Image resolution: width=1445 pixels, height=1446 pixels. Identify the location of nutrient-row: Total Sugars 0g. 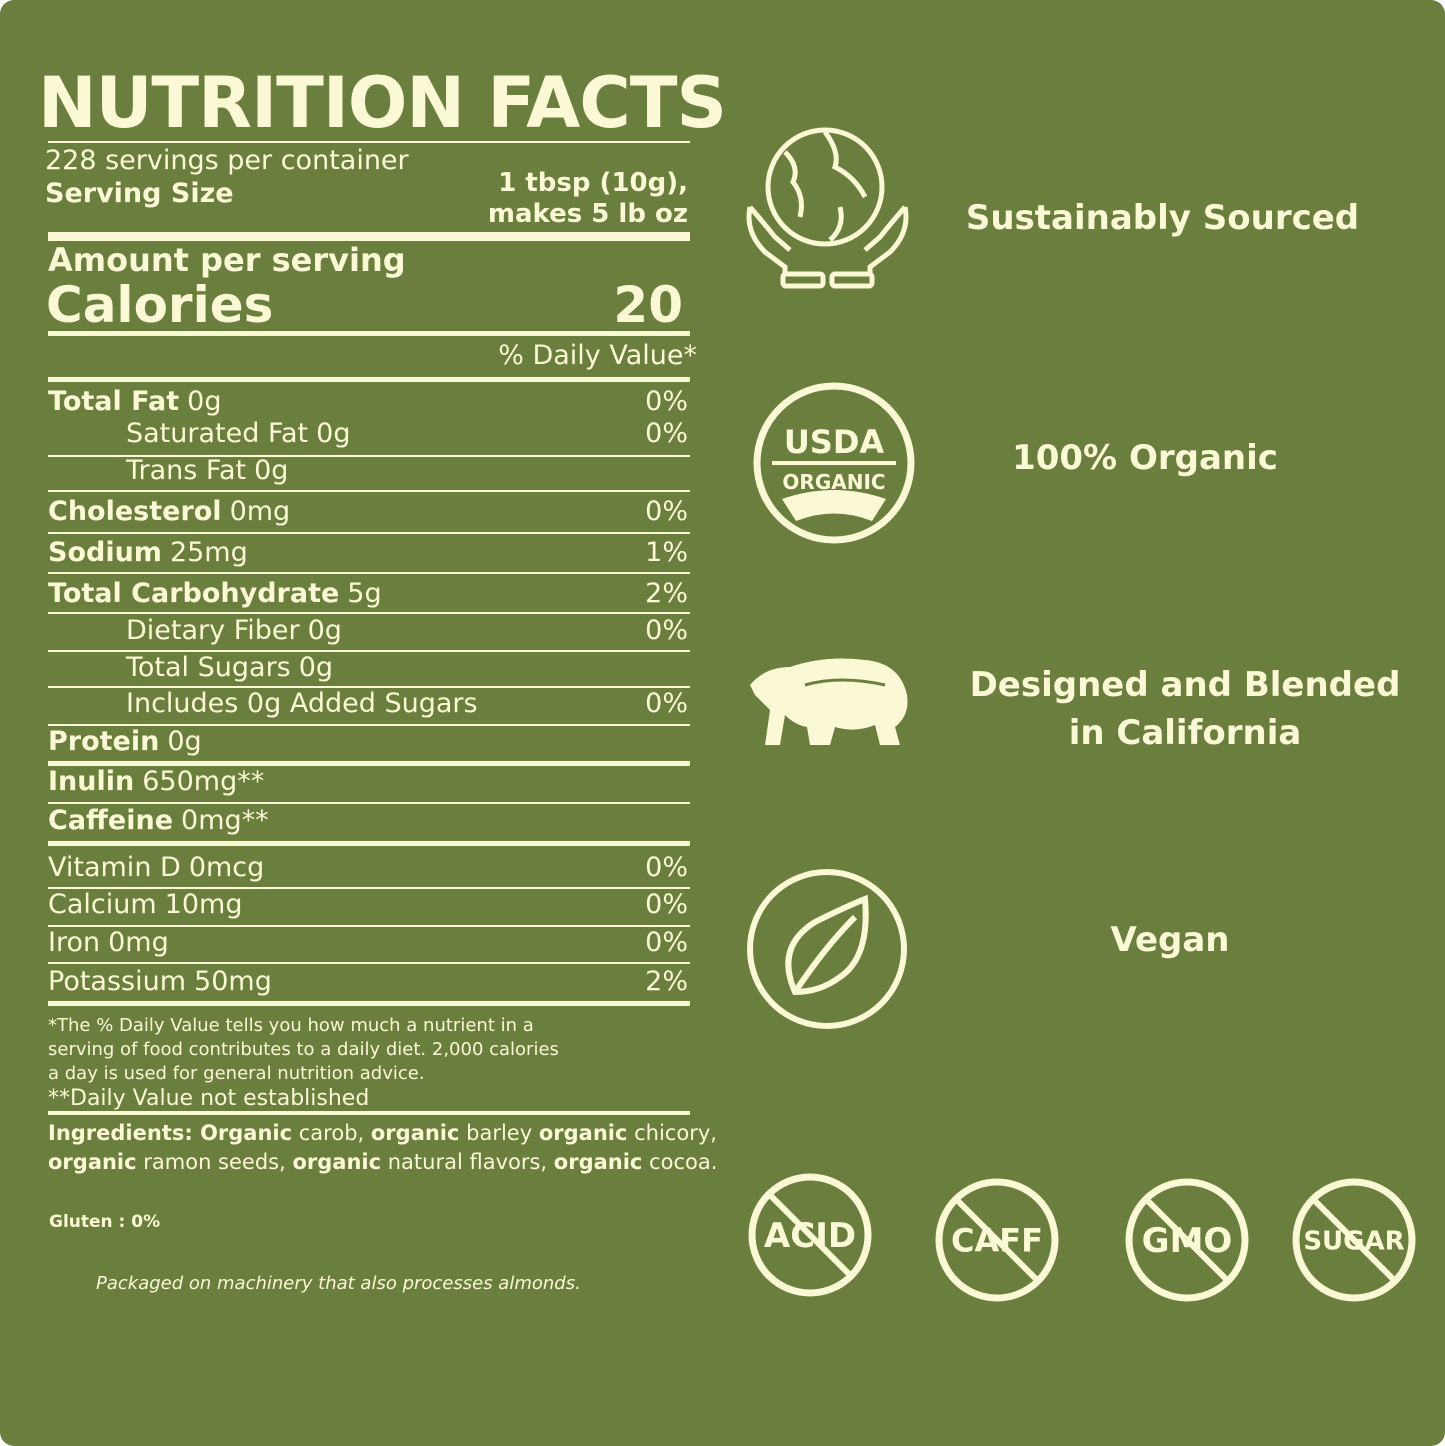
(368, 668).